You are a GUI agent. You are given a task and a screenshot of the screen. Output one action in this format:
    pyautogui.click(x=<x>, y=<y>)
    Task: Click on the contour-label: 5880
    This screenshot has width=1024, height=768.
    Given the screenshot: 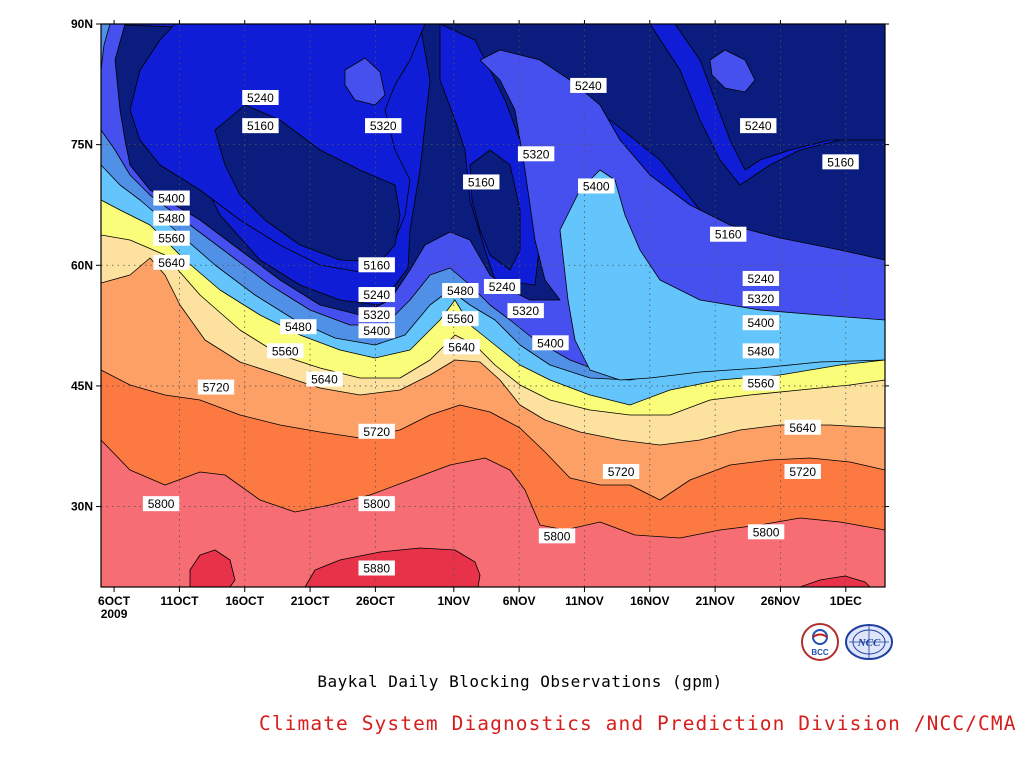 What is the action you would take?
    pyautogui.click(x=376, y=569)
    